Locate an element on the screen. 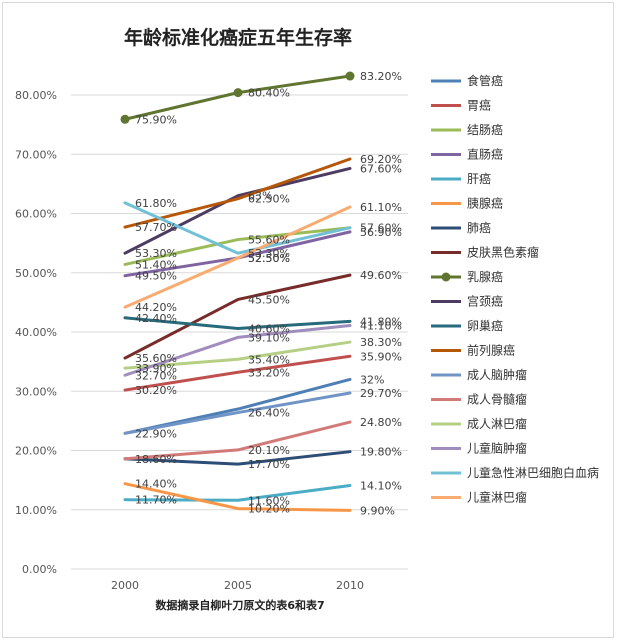  data-label: 61.80% is located at coordinates (156, 203).